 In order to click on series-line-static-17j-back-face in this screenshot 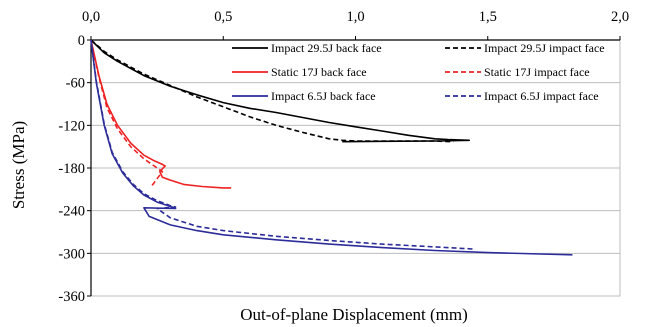, I will do `click(161, 114)`.